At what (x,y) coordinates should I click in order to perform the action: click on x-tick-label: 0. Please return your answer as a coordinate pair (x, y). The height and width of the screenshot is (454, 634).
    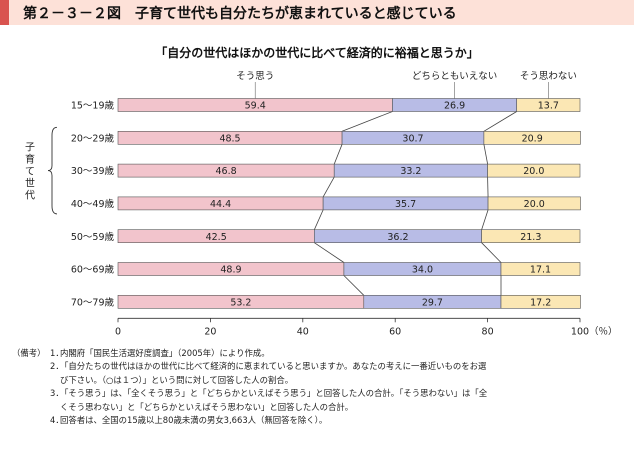
    Looking at the image, I should click on (118, 331).